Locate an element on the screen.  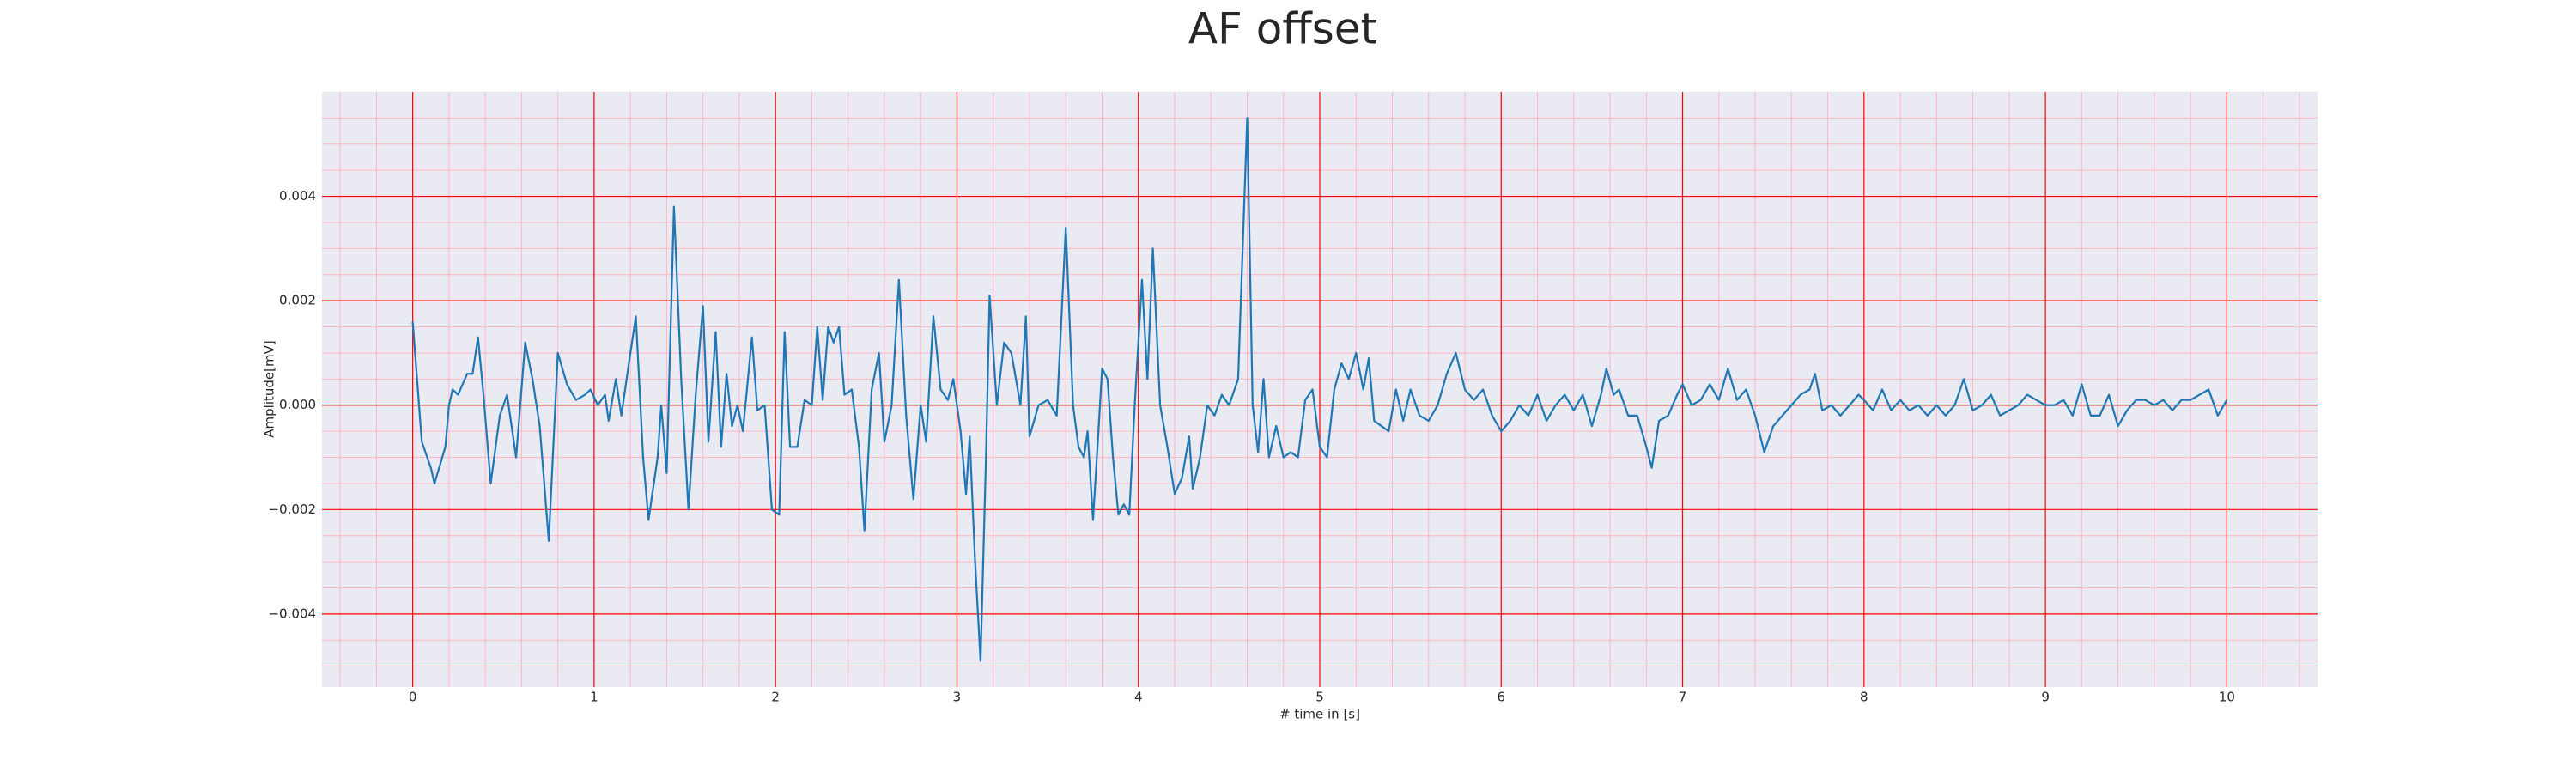
y-tick-label: 0.004 is located at coordinates (297, 196).